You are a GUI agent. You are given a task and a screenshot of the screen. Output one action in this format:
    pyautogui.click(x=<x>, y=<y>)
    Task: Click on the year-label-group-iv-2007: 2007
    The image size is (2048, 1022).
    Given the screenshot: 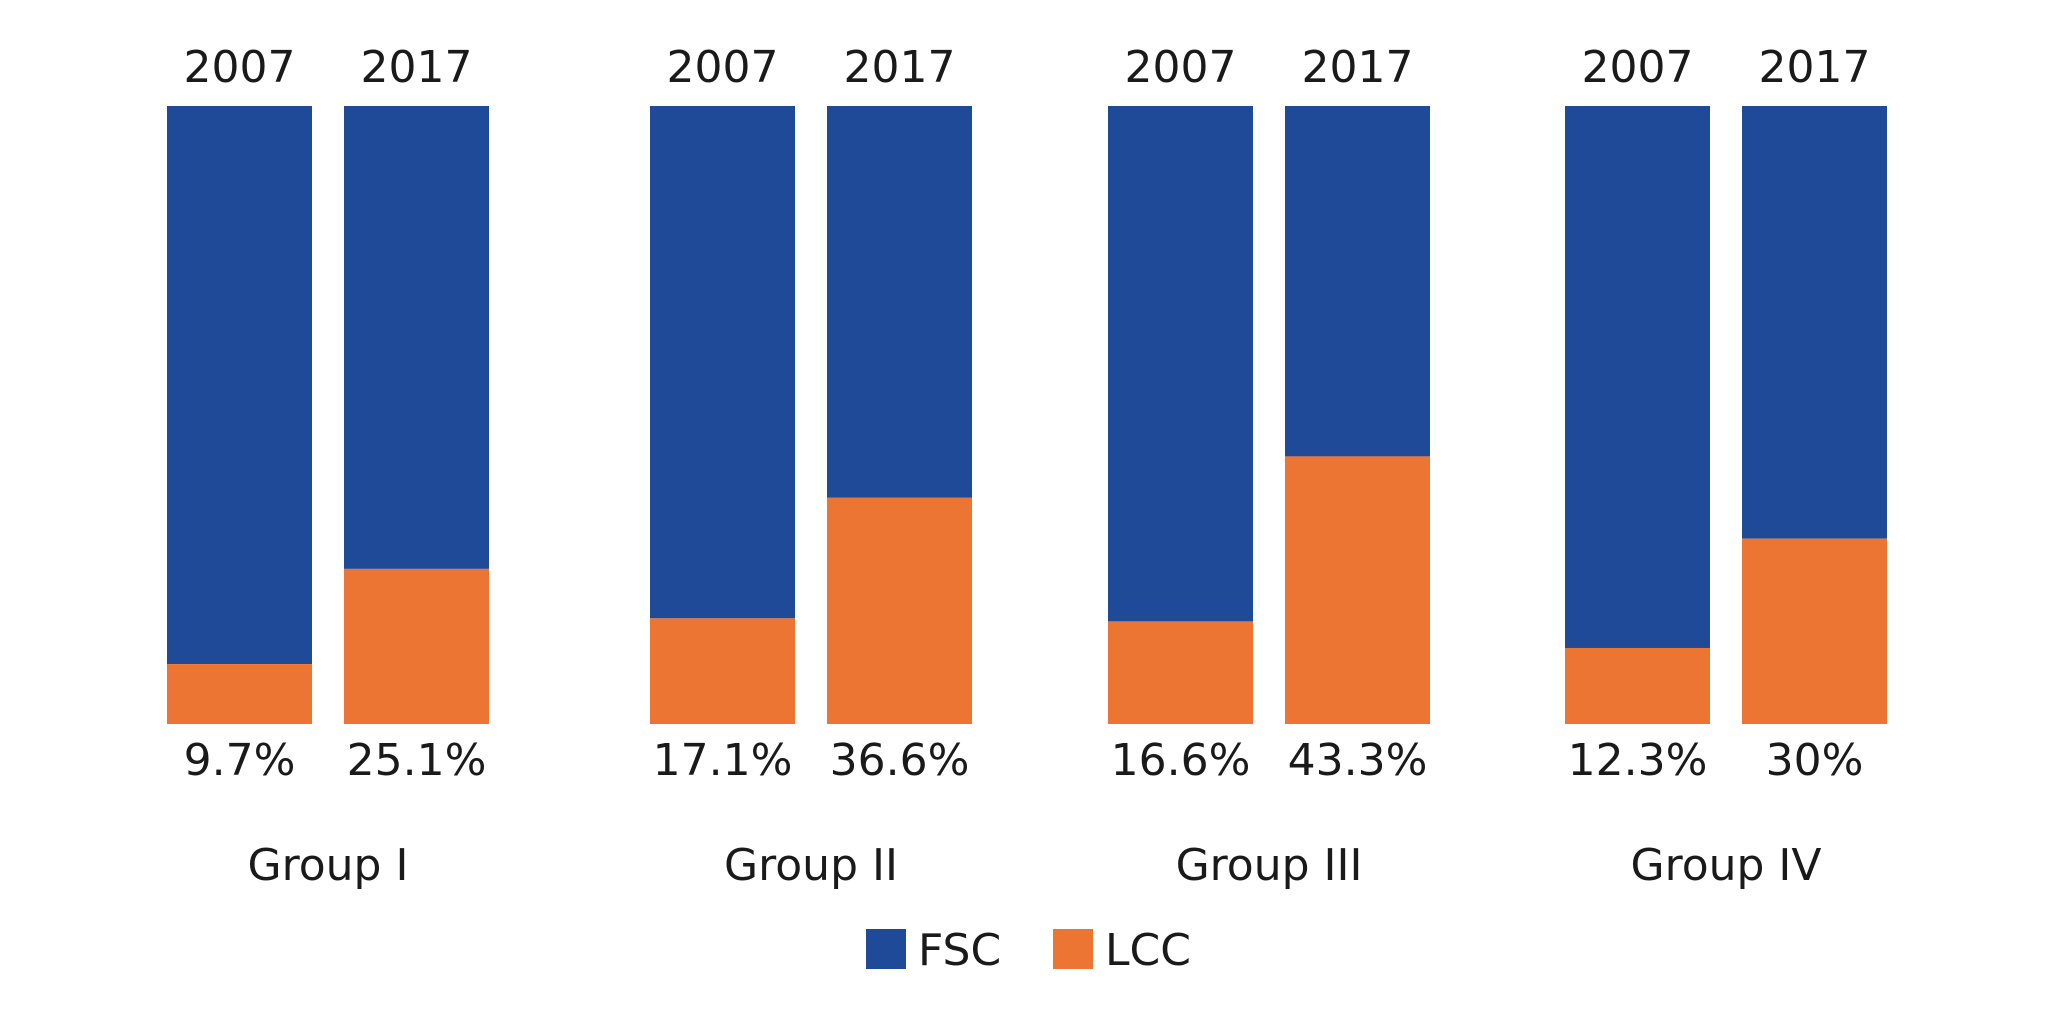 What is the action you would take?
    pyautogui.click(x=1638, y=67)
    